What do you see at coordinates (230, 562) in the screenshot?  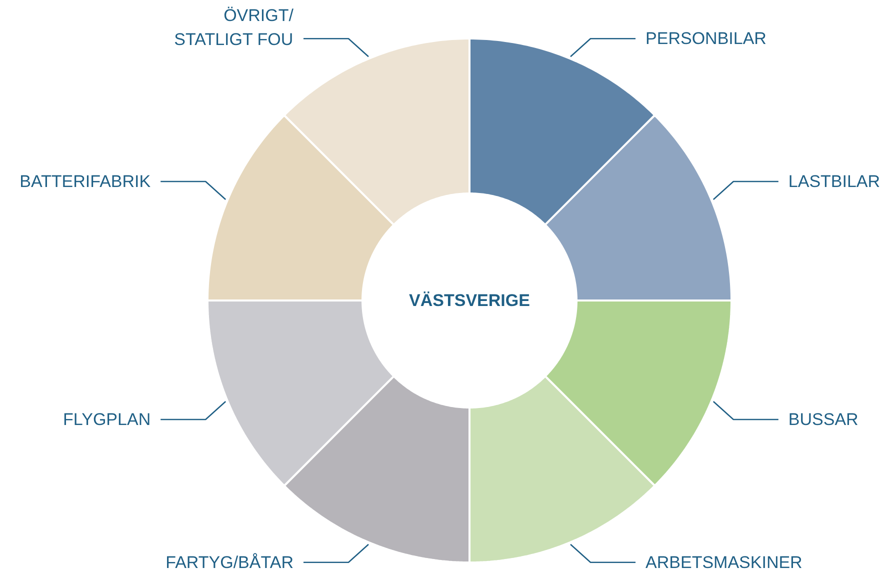 I see `slice-label: FARTYG/BÅTAR` at bounding box center [230, 562].